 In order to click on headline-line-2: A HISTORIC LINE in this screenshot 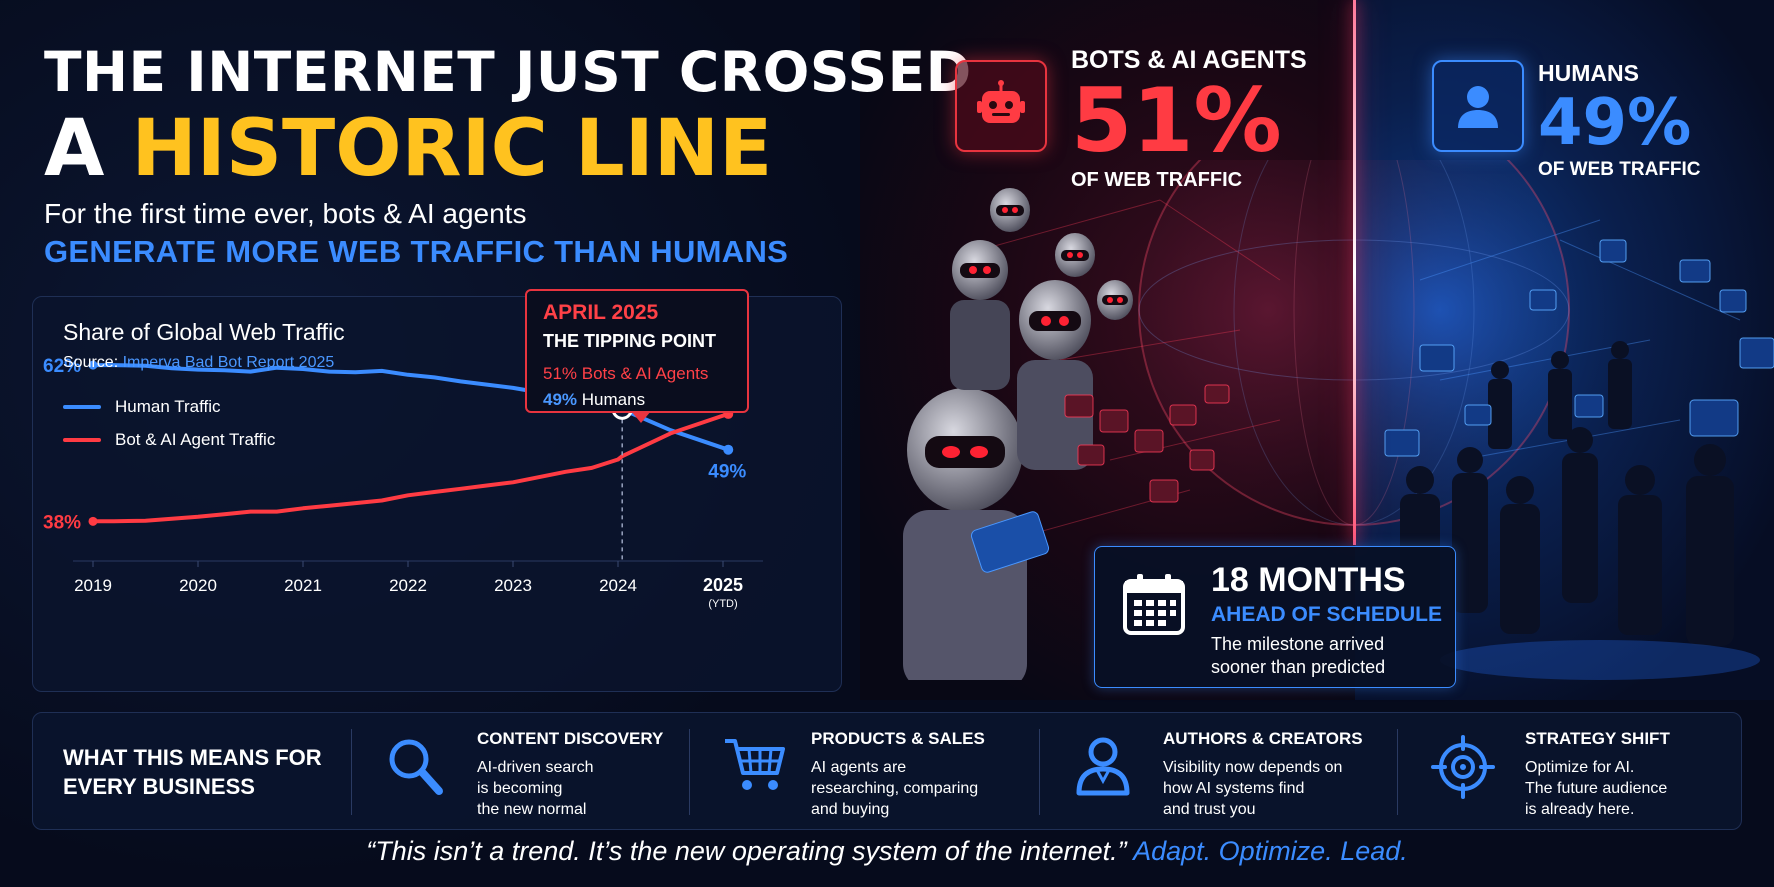, I will do `click(508, 149)`.